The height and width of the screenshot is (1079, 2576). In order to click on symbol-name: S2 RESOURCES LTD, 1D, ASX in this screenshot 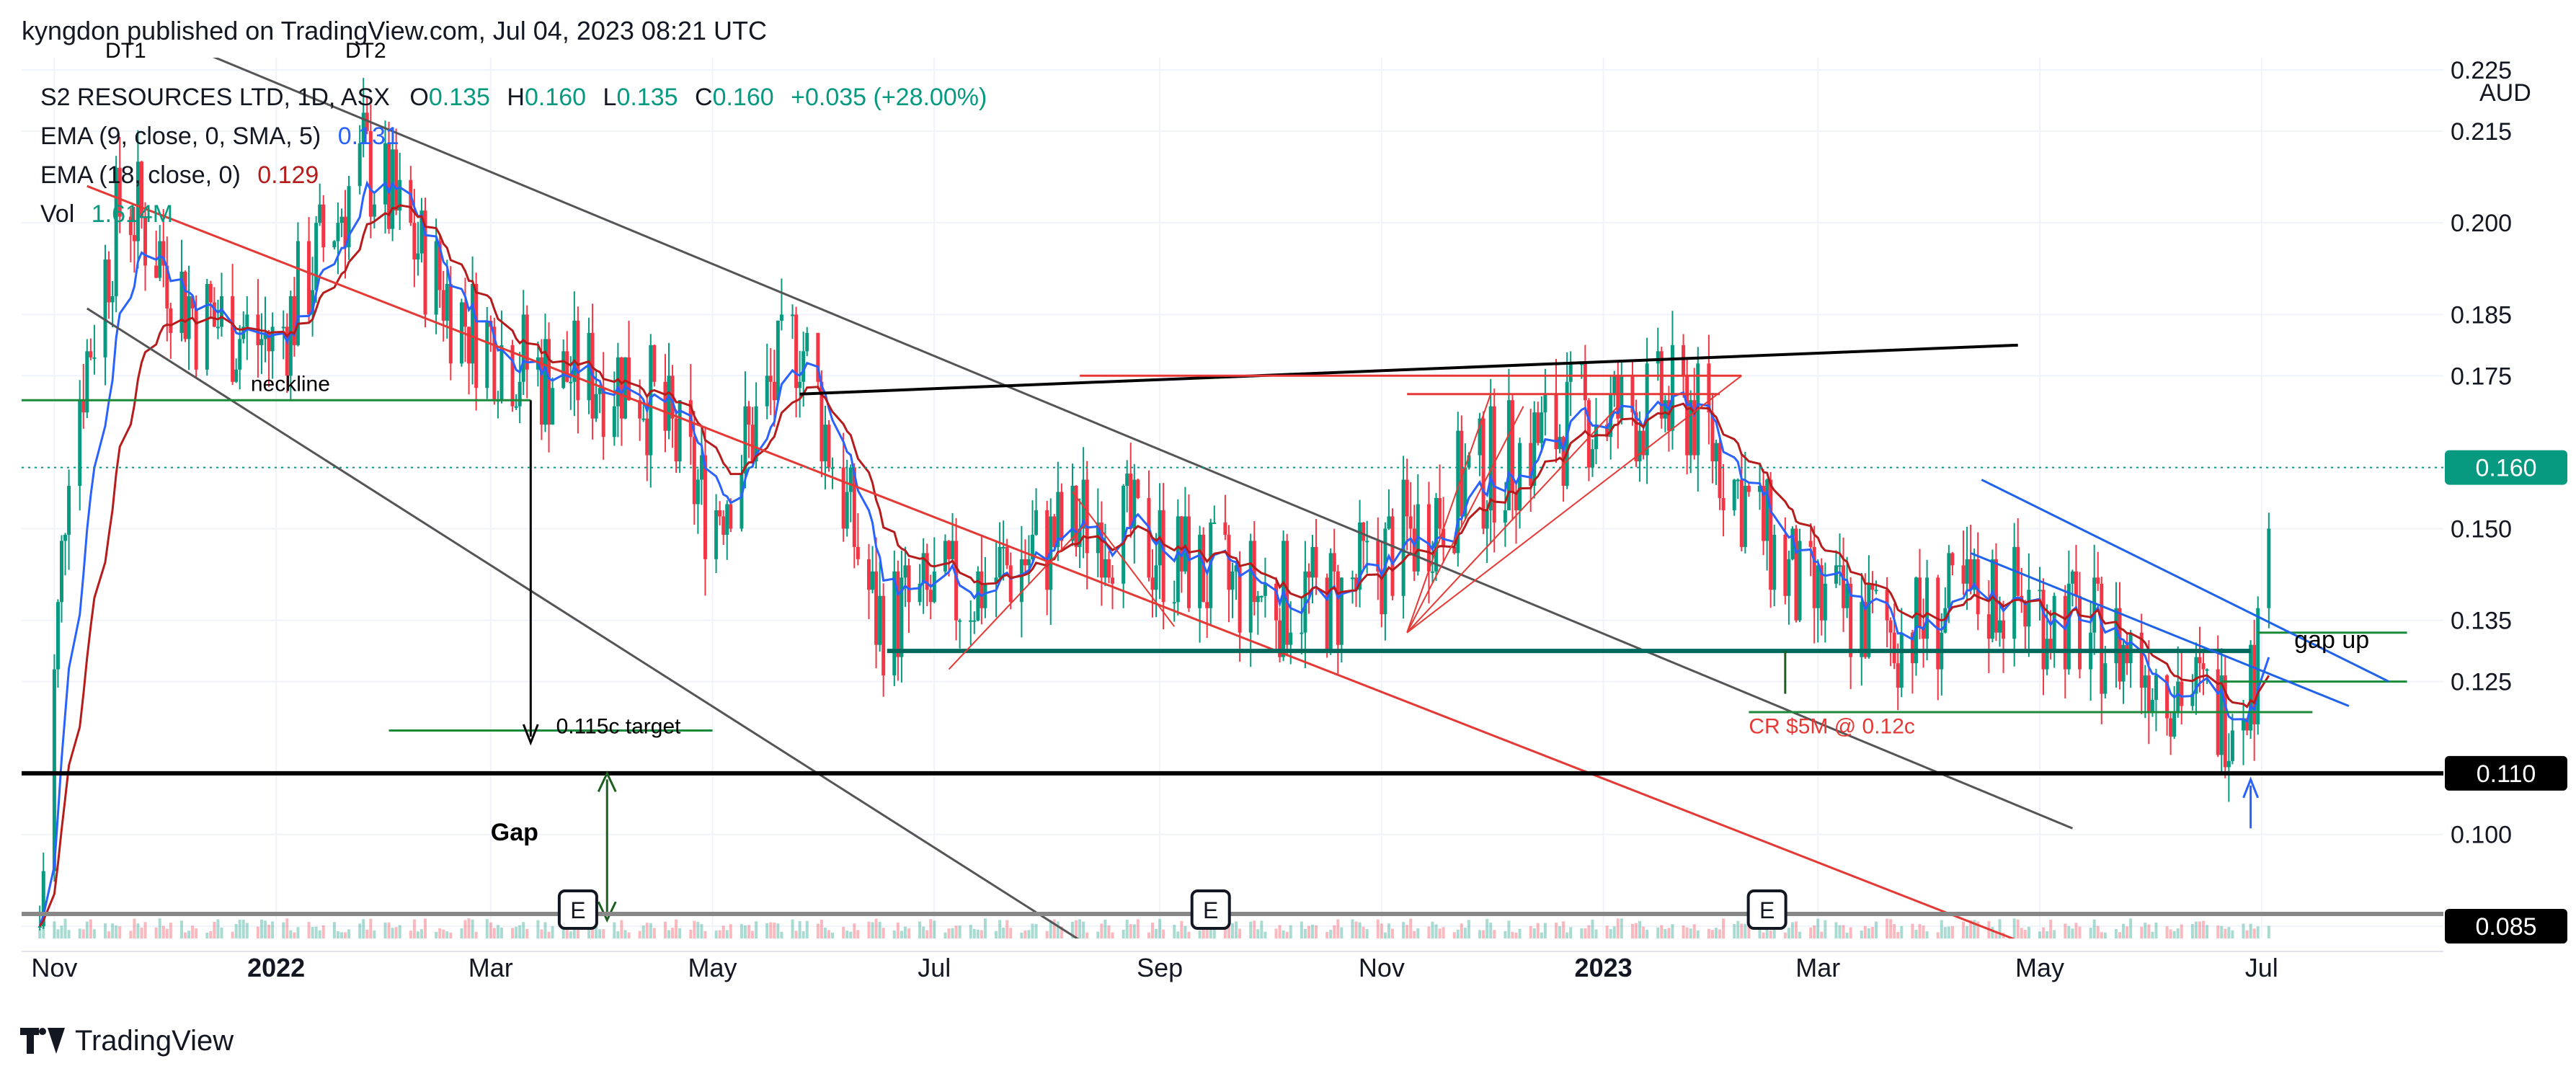, I will do `click(215, 98)`.